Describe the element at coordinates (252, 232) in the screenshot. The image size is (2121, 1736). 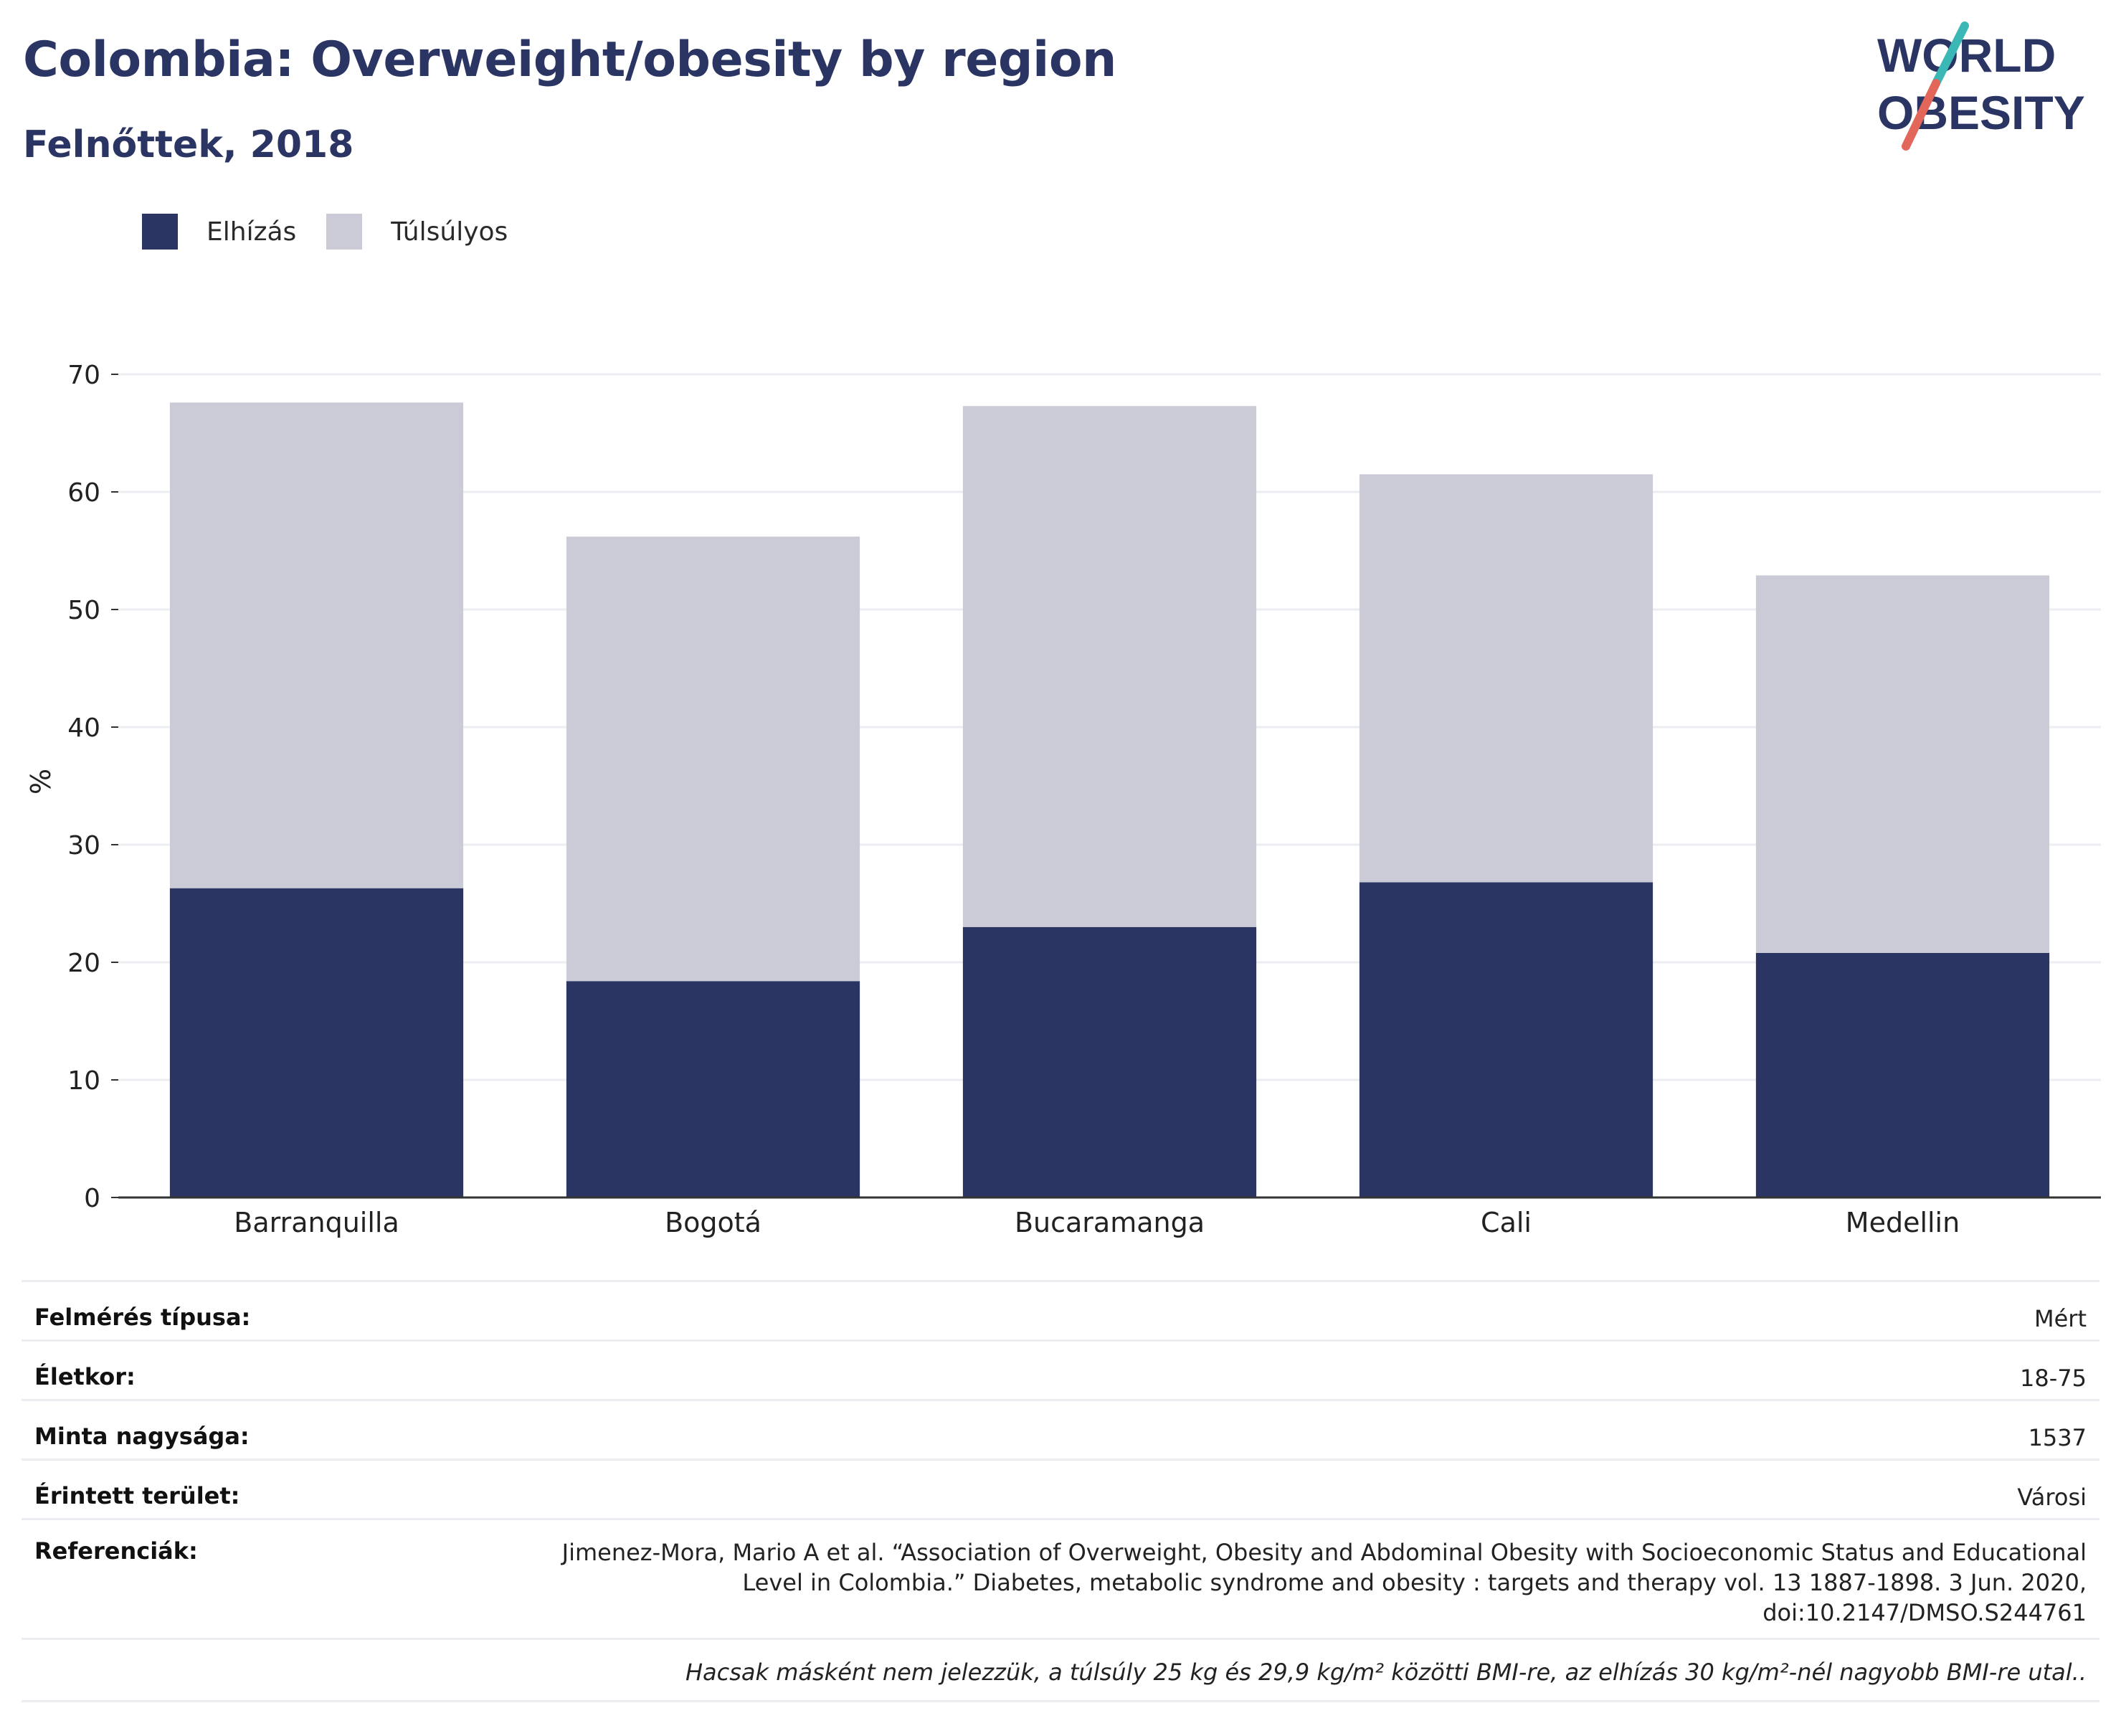
I see `legend-label-obese: Elhízás` at that location.